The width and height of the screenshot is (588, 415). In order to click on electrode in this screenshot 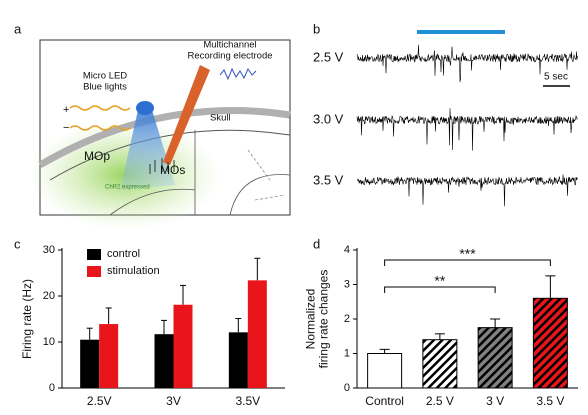, I will do `click(186, 115)`.